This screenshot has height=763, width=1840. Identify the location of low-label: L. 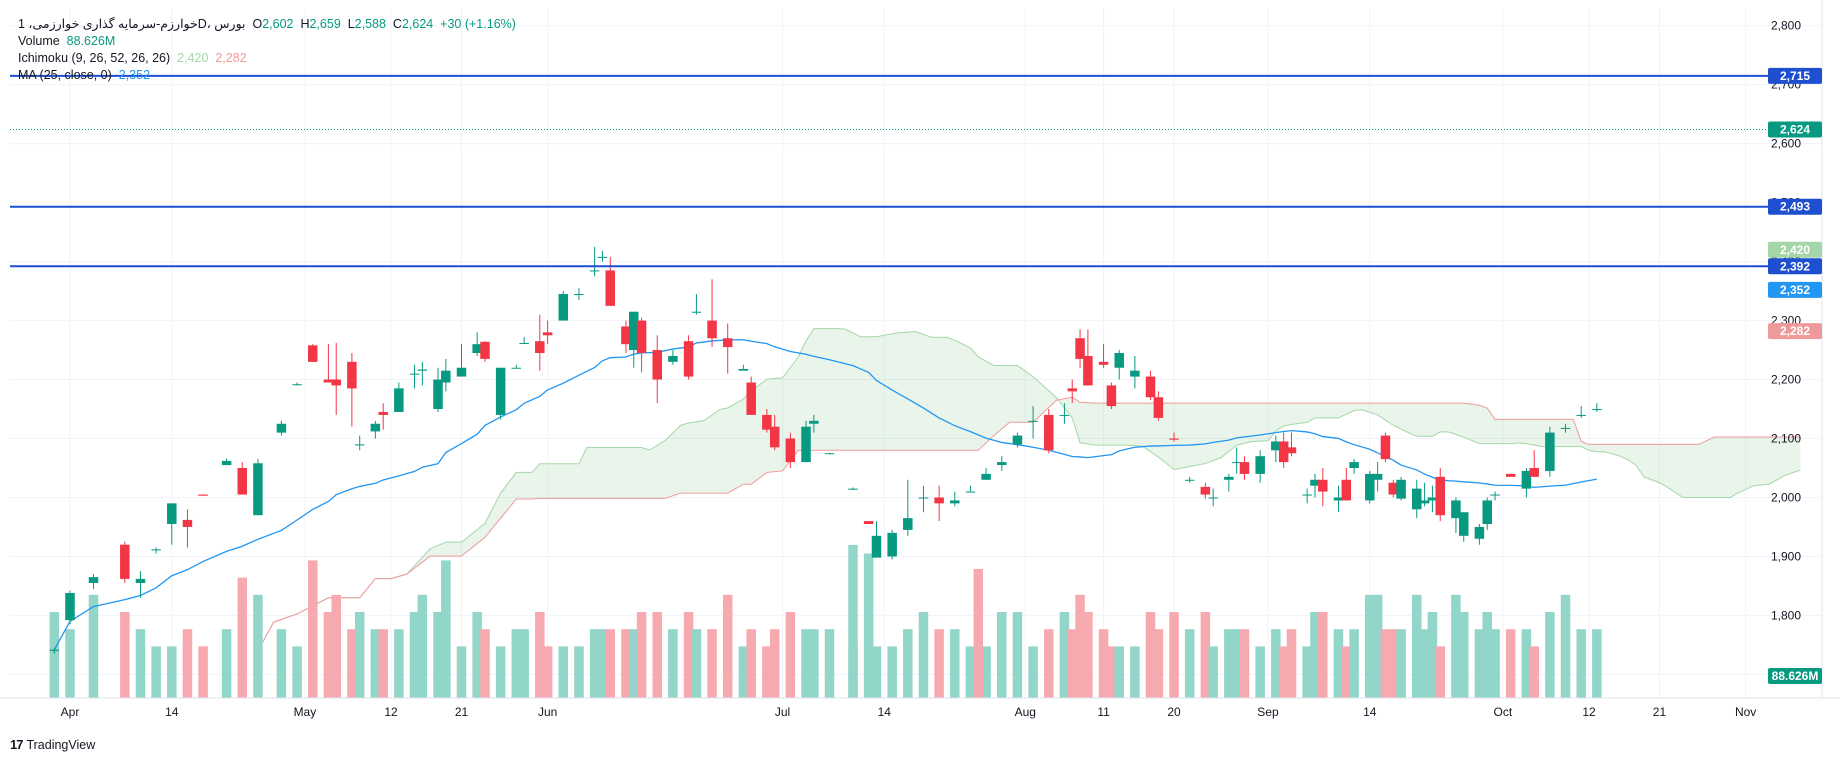
(351, 24).